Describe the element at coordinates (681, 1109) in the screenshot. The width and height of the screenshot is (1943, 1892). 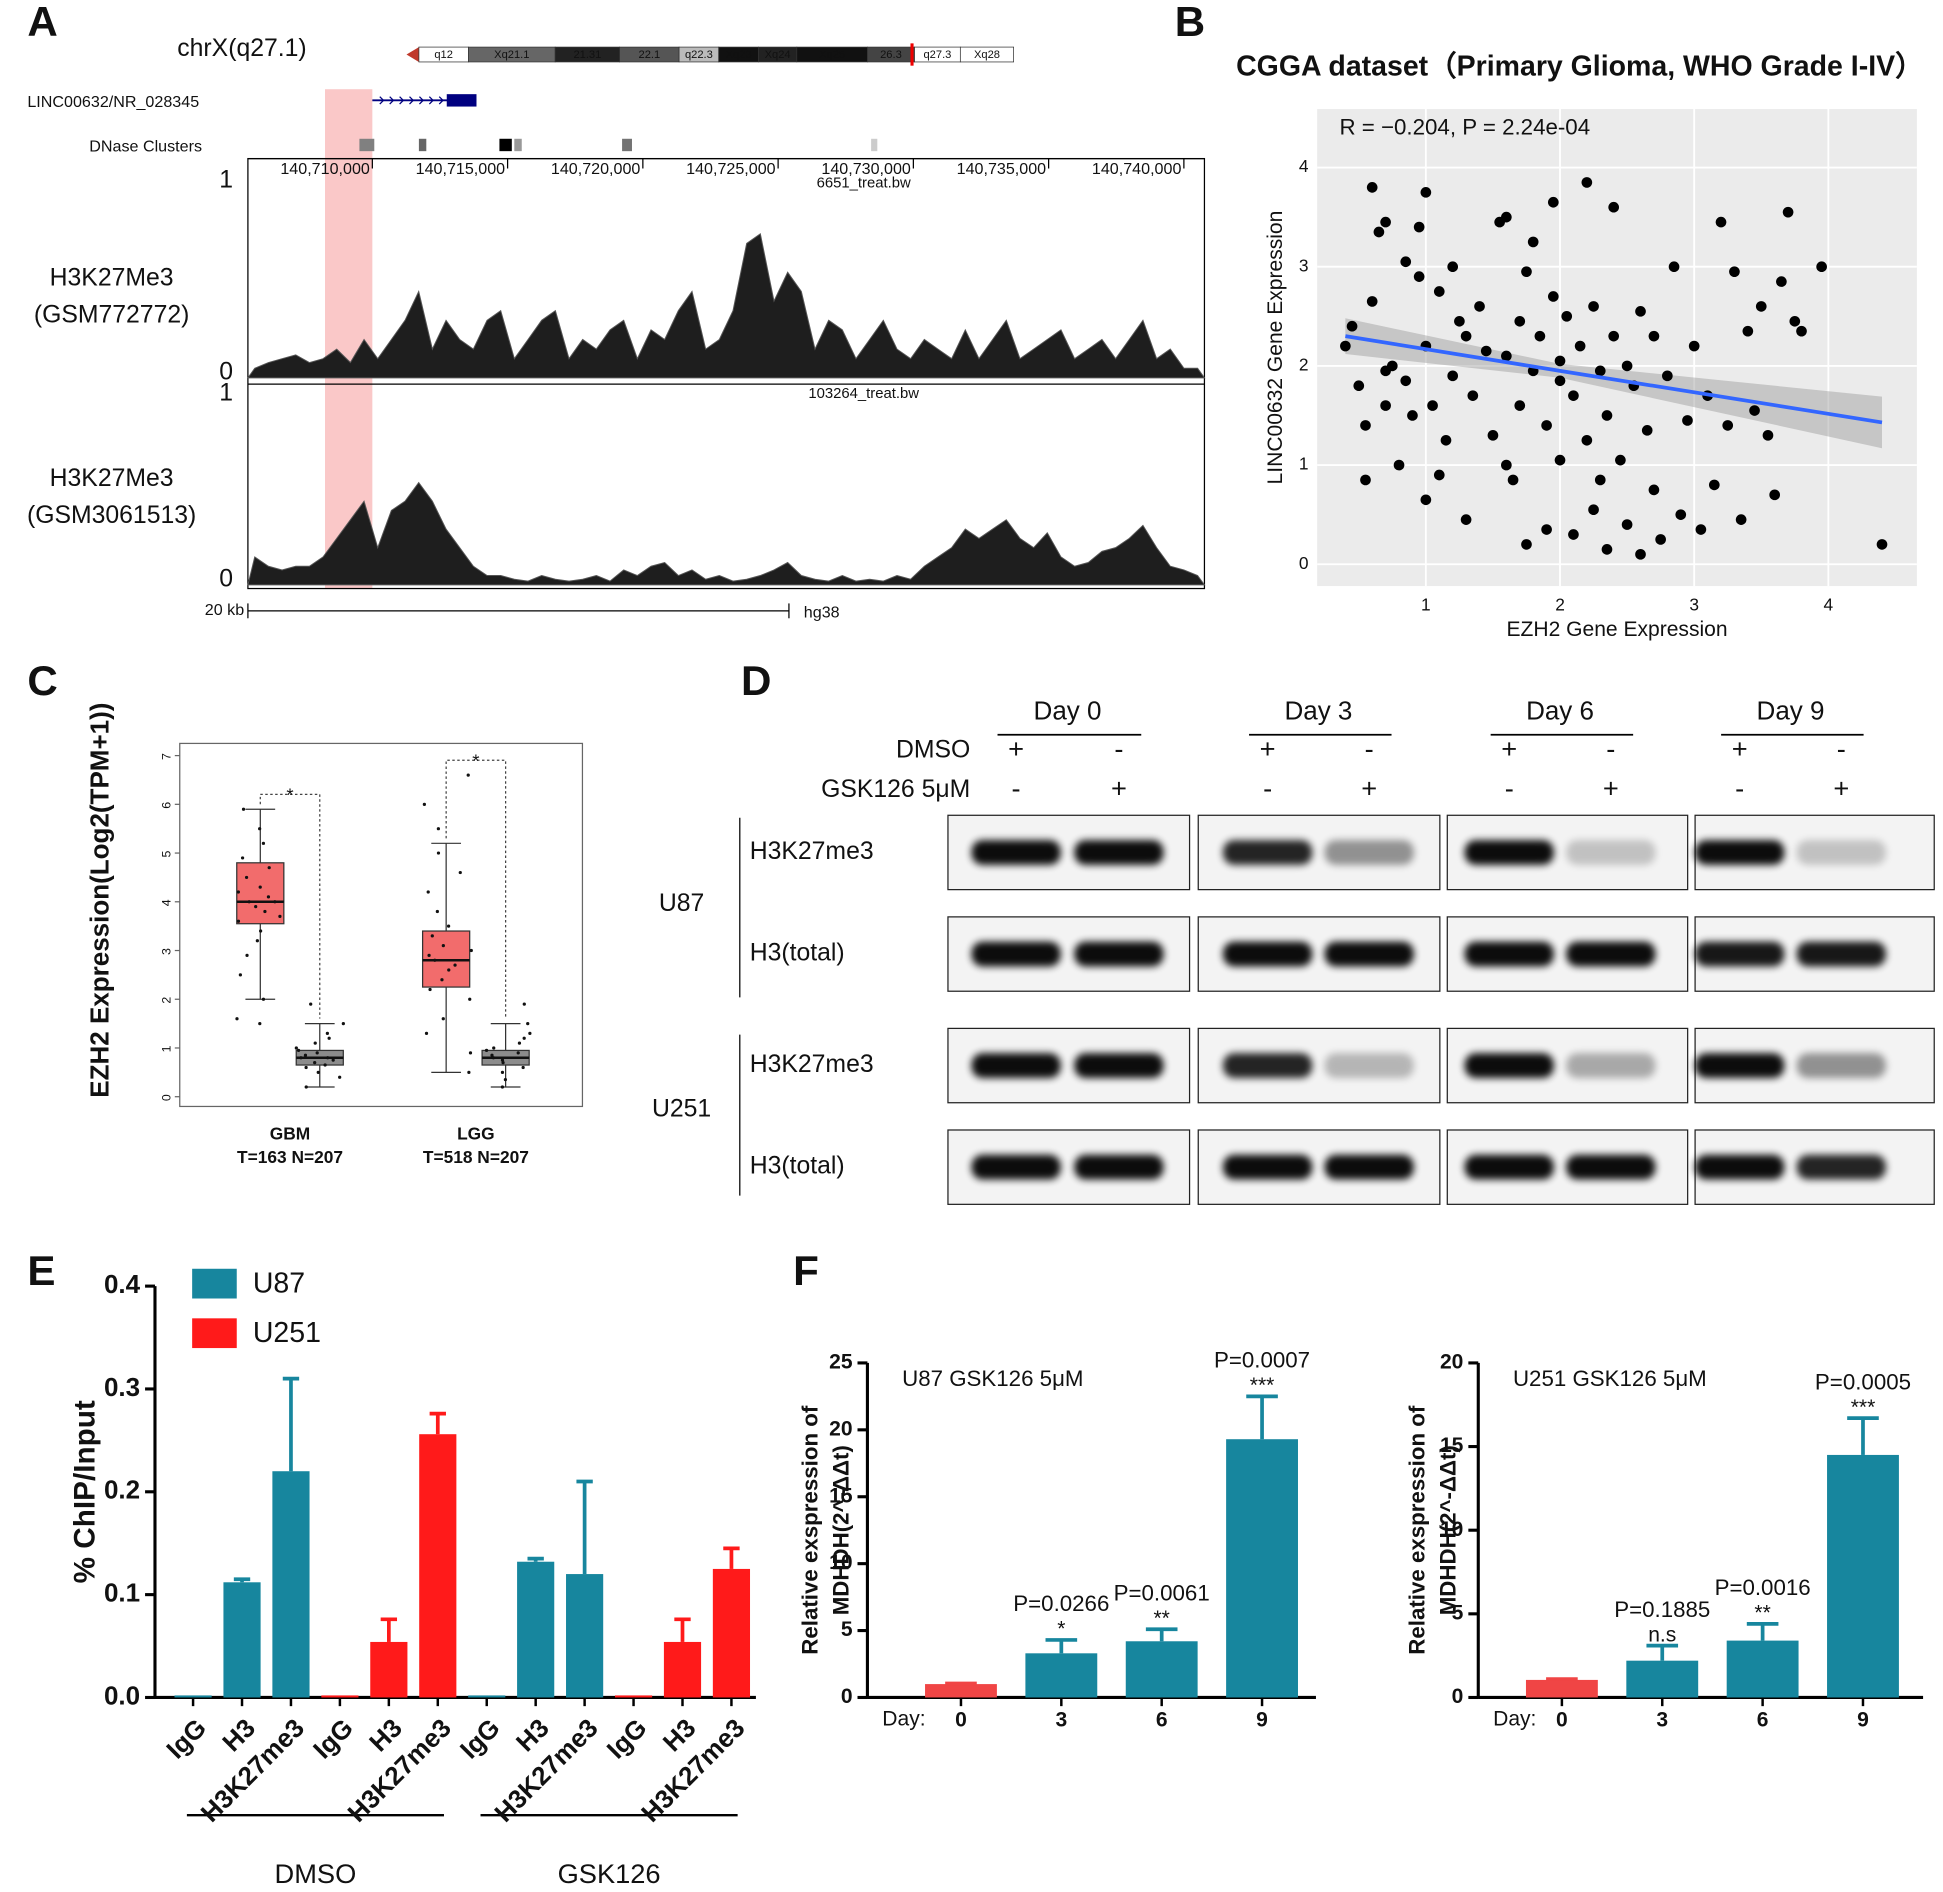
I see `cell-line-label: U251` at that location.